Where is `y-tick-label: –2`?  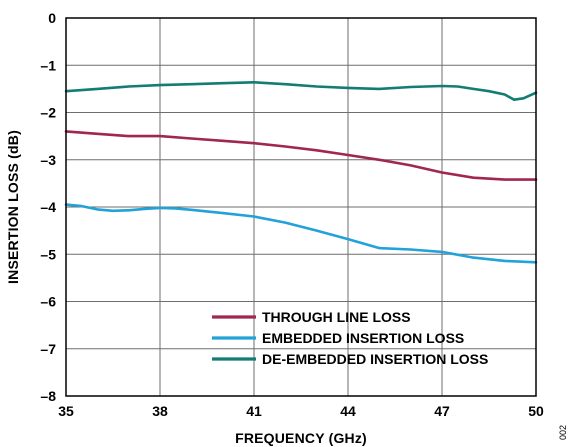
y-tick-label: –2 is located at coordinates (48, 113).